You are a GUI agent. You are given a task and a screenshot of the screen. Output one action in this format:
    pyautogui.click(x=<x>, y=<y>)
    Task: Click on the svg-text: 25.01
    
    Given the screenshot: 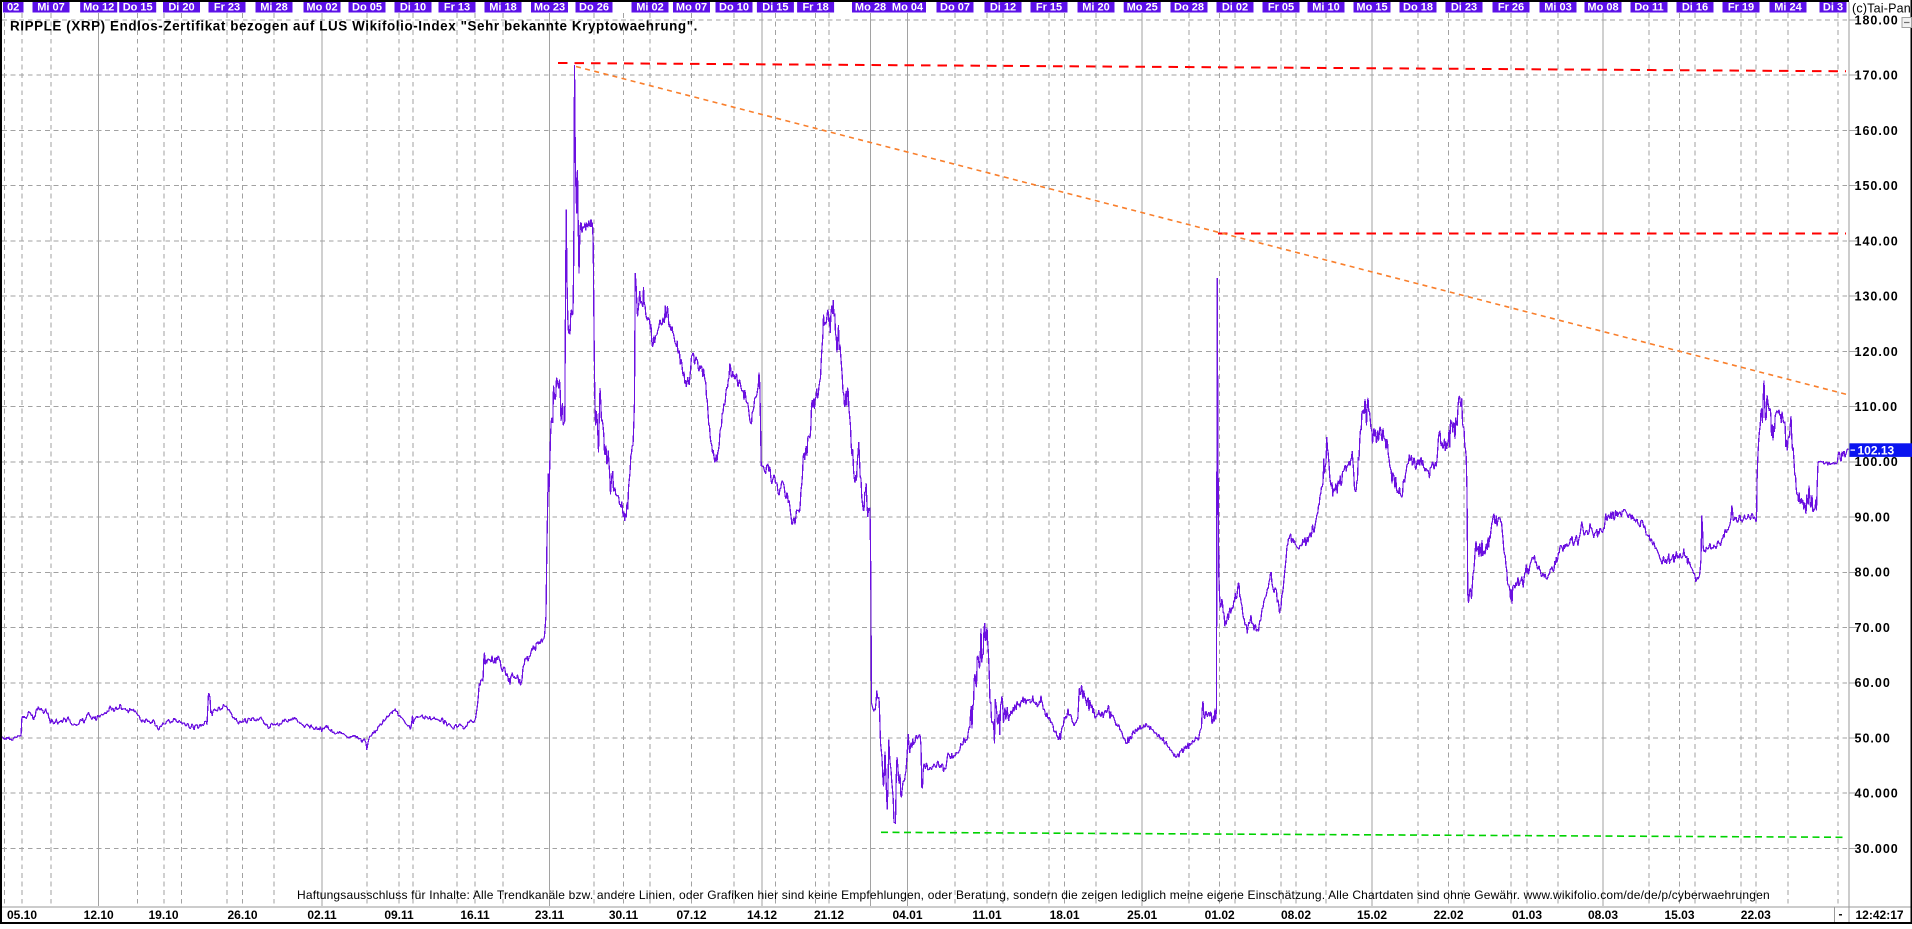 What is the action you would take?
    pyautogui.click(x=1142, y=915)
    